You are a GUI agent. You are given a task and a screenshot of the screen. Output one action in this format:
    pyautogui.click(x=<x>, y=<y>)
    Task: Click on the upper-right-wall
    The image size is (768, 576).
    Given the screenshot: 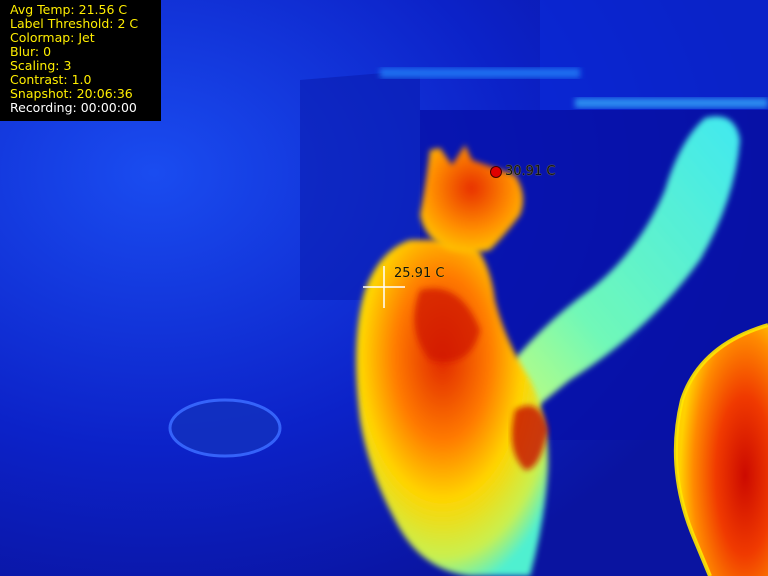 What is the action you would take?
    pyautogui.click(x=654, y=55)
    